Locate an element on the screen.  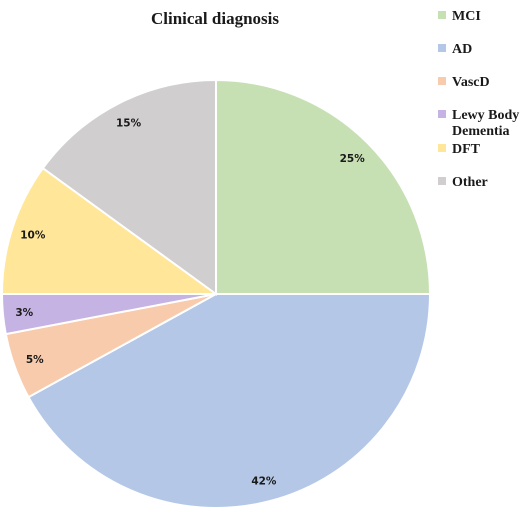
legend-swatch-lewy-body-dementia is located at coordinates (442, 114).